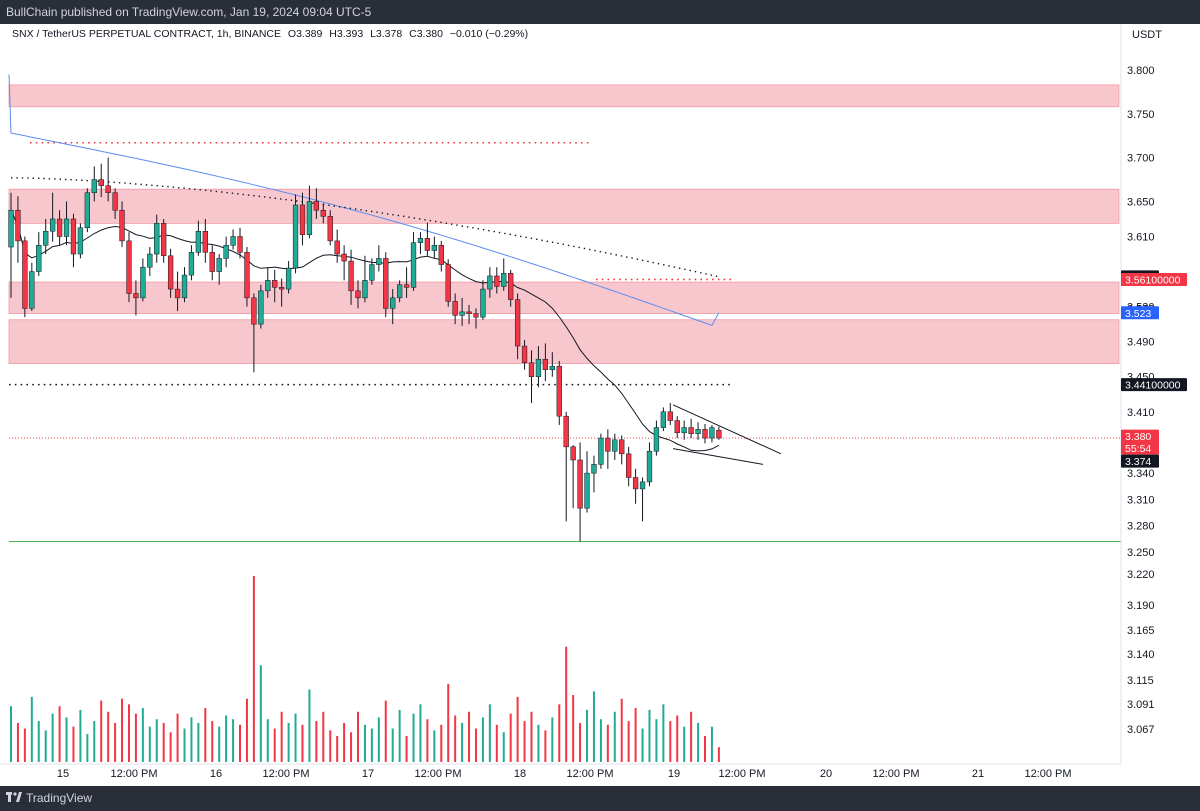 The image size is (1200, 811). Describe the element at coordinates (1138, 449) in the screenshot. I see `price-label-text: 55:54` at that location.